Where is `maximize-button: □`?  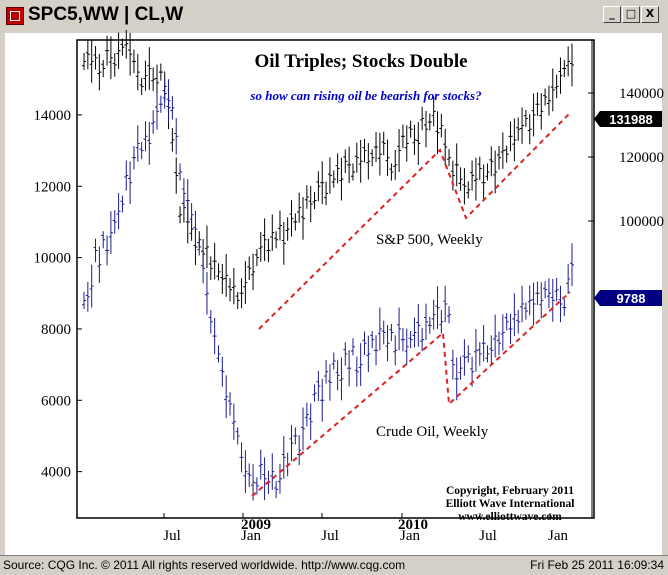 maximize-button: □ is located at coordinates (631, 14).